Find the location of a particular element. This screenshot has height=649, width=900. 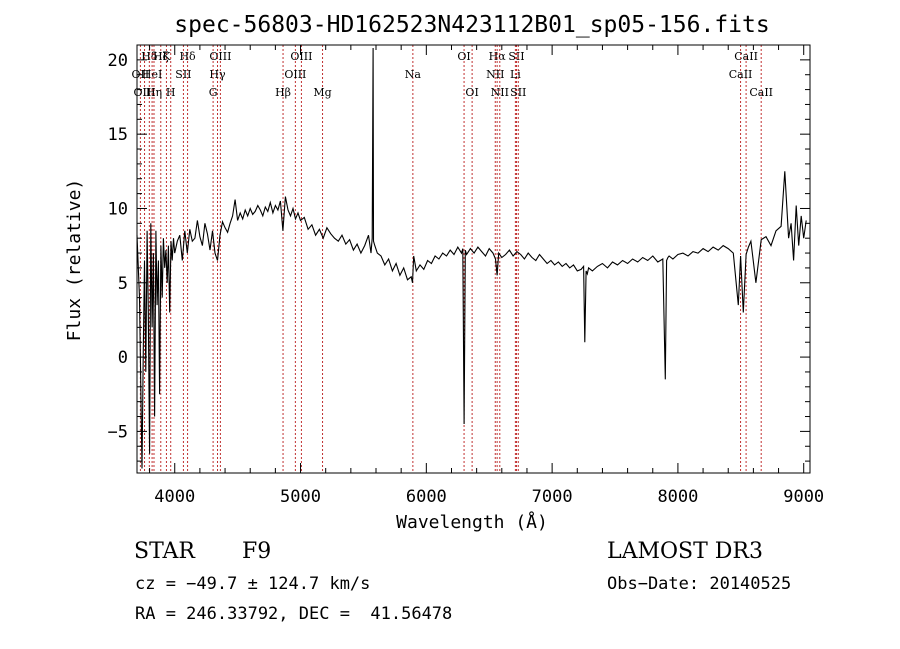

y-tick-label-1: 0 is located at coordinates (123, 358).